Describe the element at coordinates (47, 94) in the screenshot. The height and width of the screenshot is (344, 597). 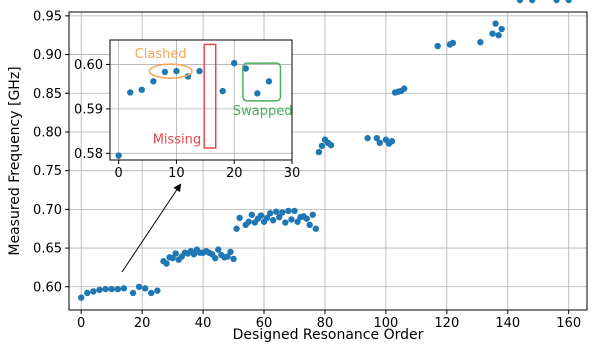
I see `main-y-tick-label: 0.85` at that location.